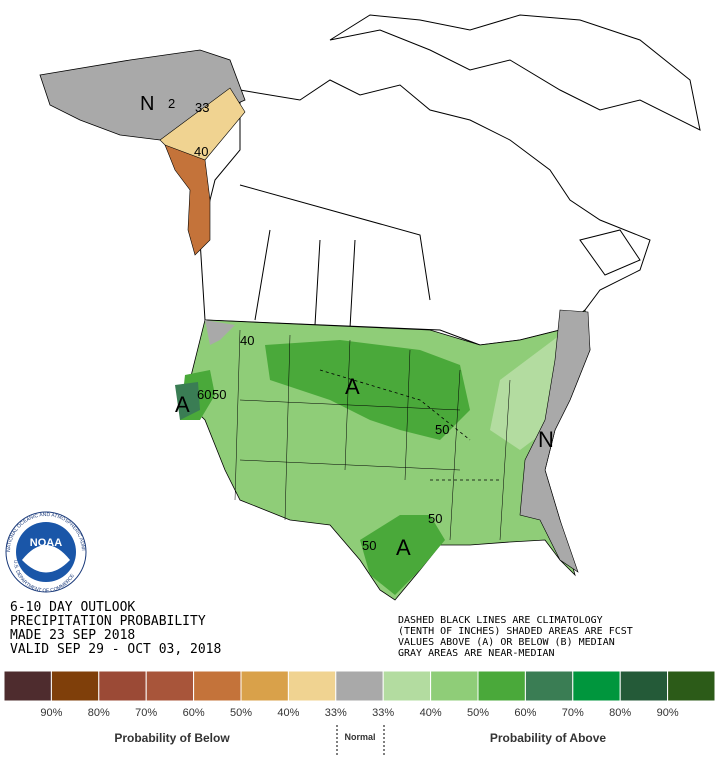 The width and height of the screenshot is (719, 759). What do you see at coordinates (555, 441) in the screenshot?
I see `near-median-east` at bounding box center [555, 441].